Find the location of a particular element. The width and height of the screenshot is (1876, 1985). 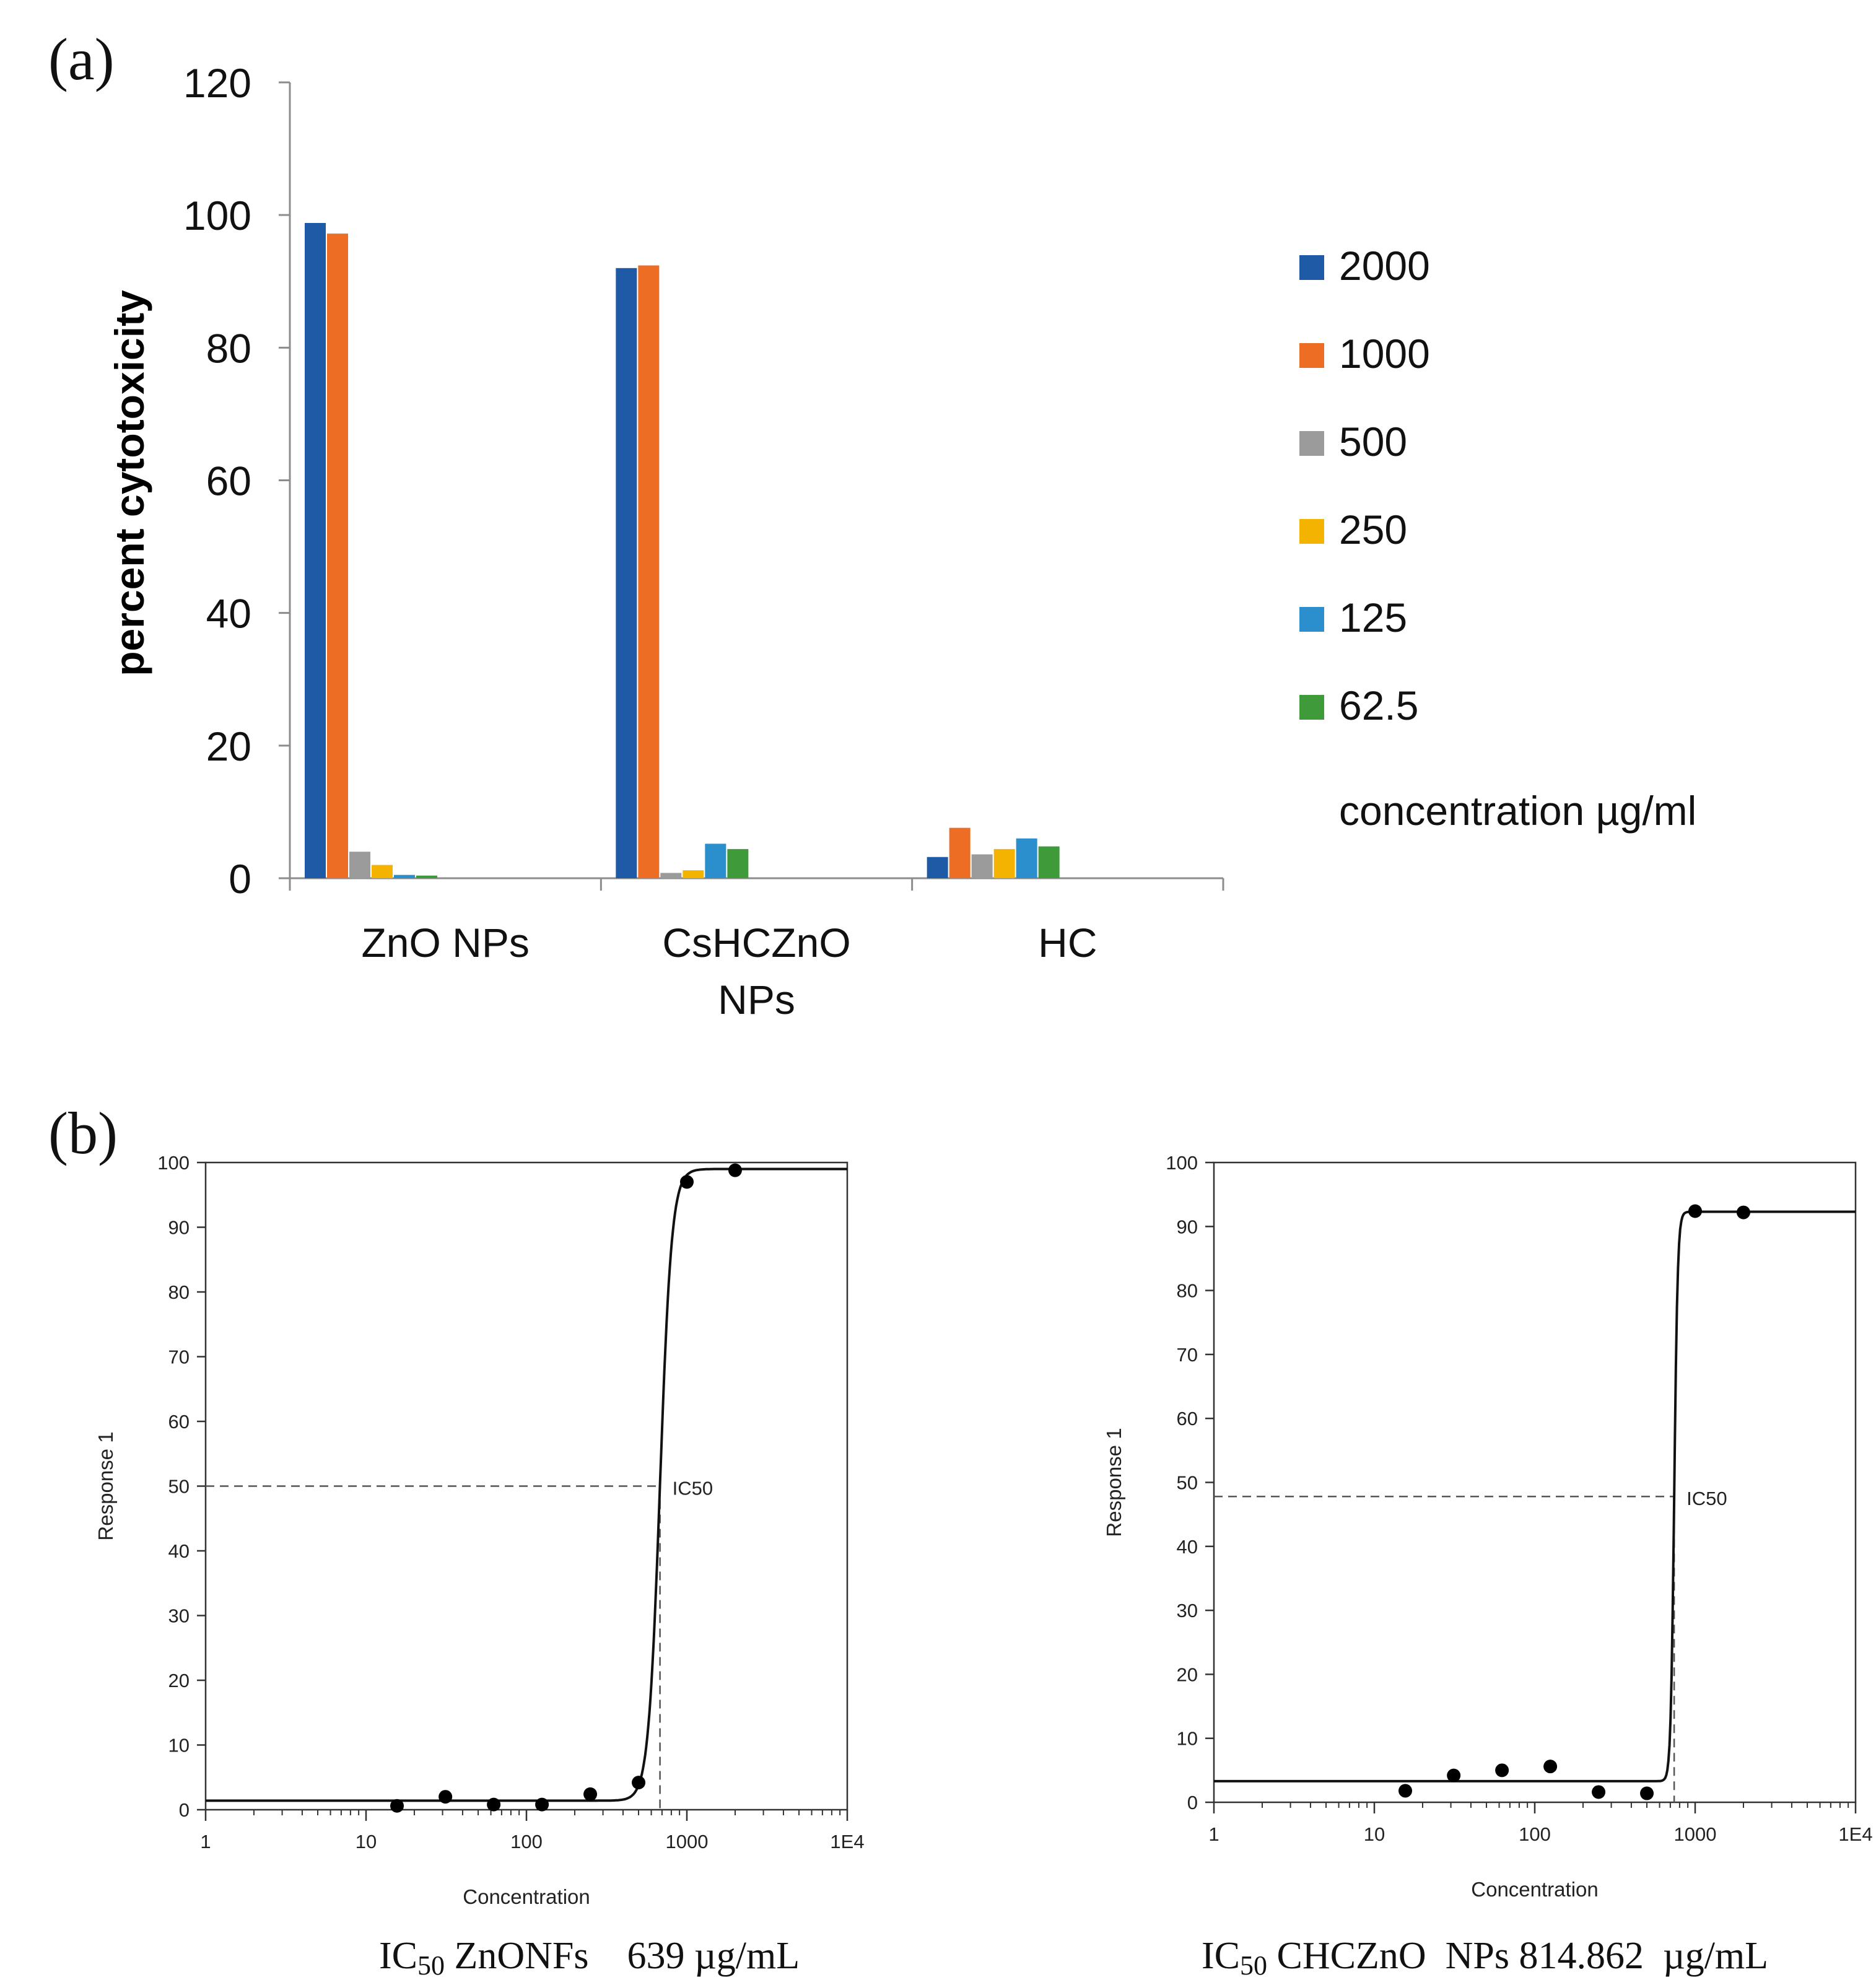

x-tick-label: 1E4 is located at coordinates (847, 1841).